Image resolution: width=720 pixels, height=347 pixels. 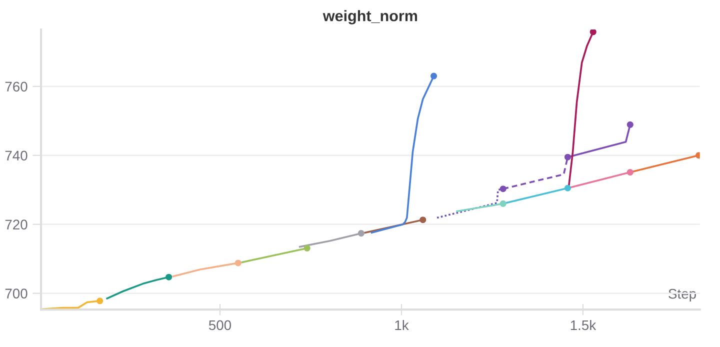 I want to click on x-tick-label: 1.5k, so click(x=583, y=325).